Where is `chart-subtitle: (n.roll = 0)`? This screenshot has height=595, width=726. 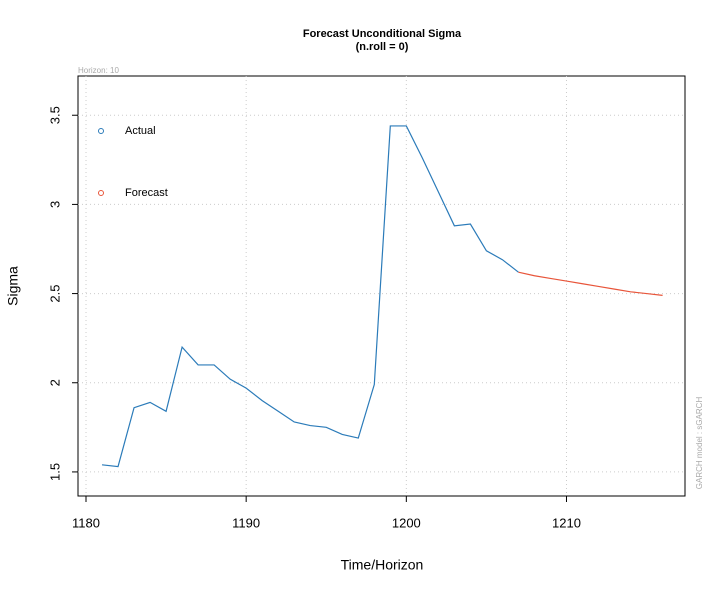
chart-subtitle: (n.roll = 0) is located at coordinates (382, 47).